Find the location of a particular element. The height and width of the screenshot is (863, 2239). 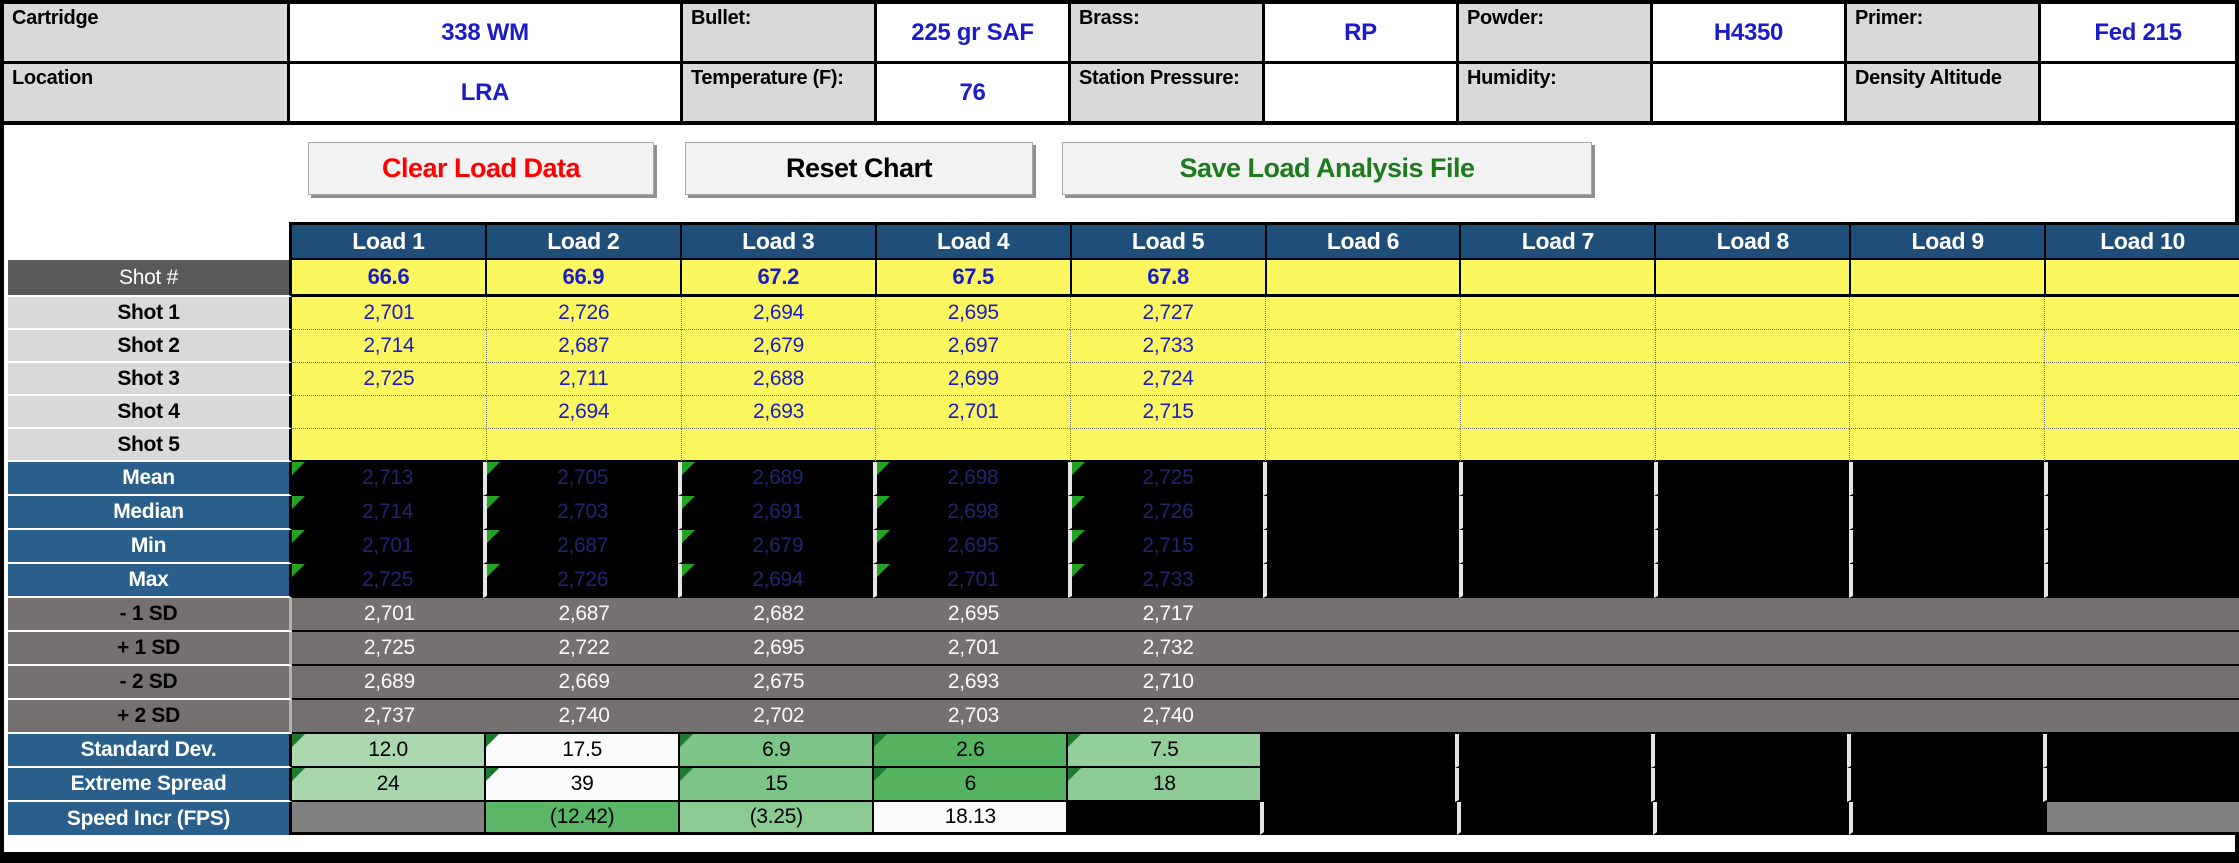

cell-shot1-load3: 2,694 is located at coordinates (778, 313).